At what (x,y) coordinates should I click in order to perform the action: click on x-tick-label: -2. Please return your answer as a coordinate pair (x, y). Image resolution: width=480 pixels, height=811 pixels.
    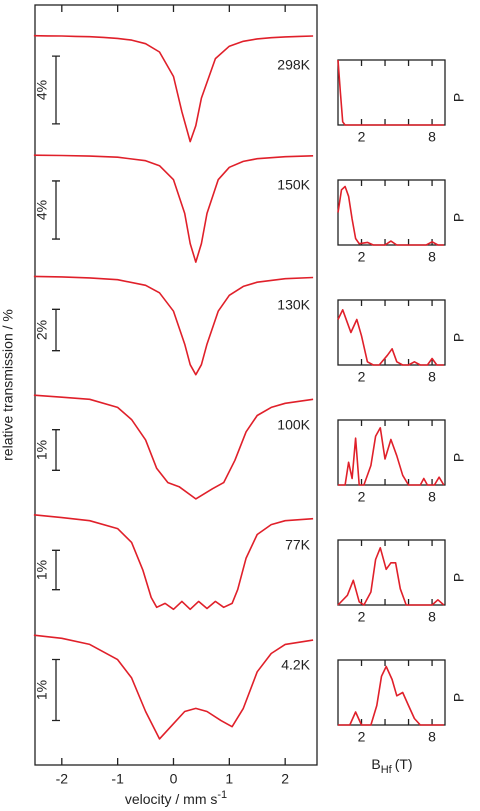
    Looking at the image, I should click on (62, 779).